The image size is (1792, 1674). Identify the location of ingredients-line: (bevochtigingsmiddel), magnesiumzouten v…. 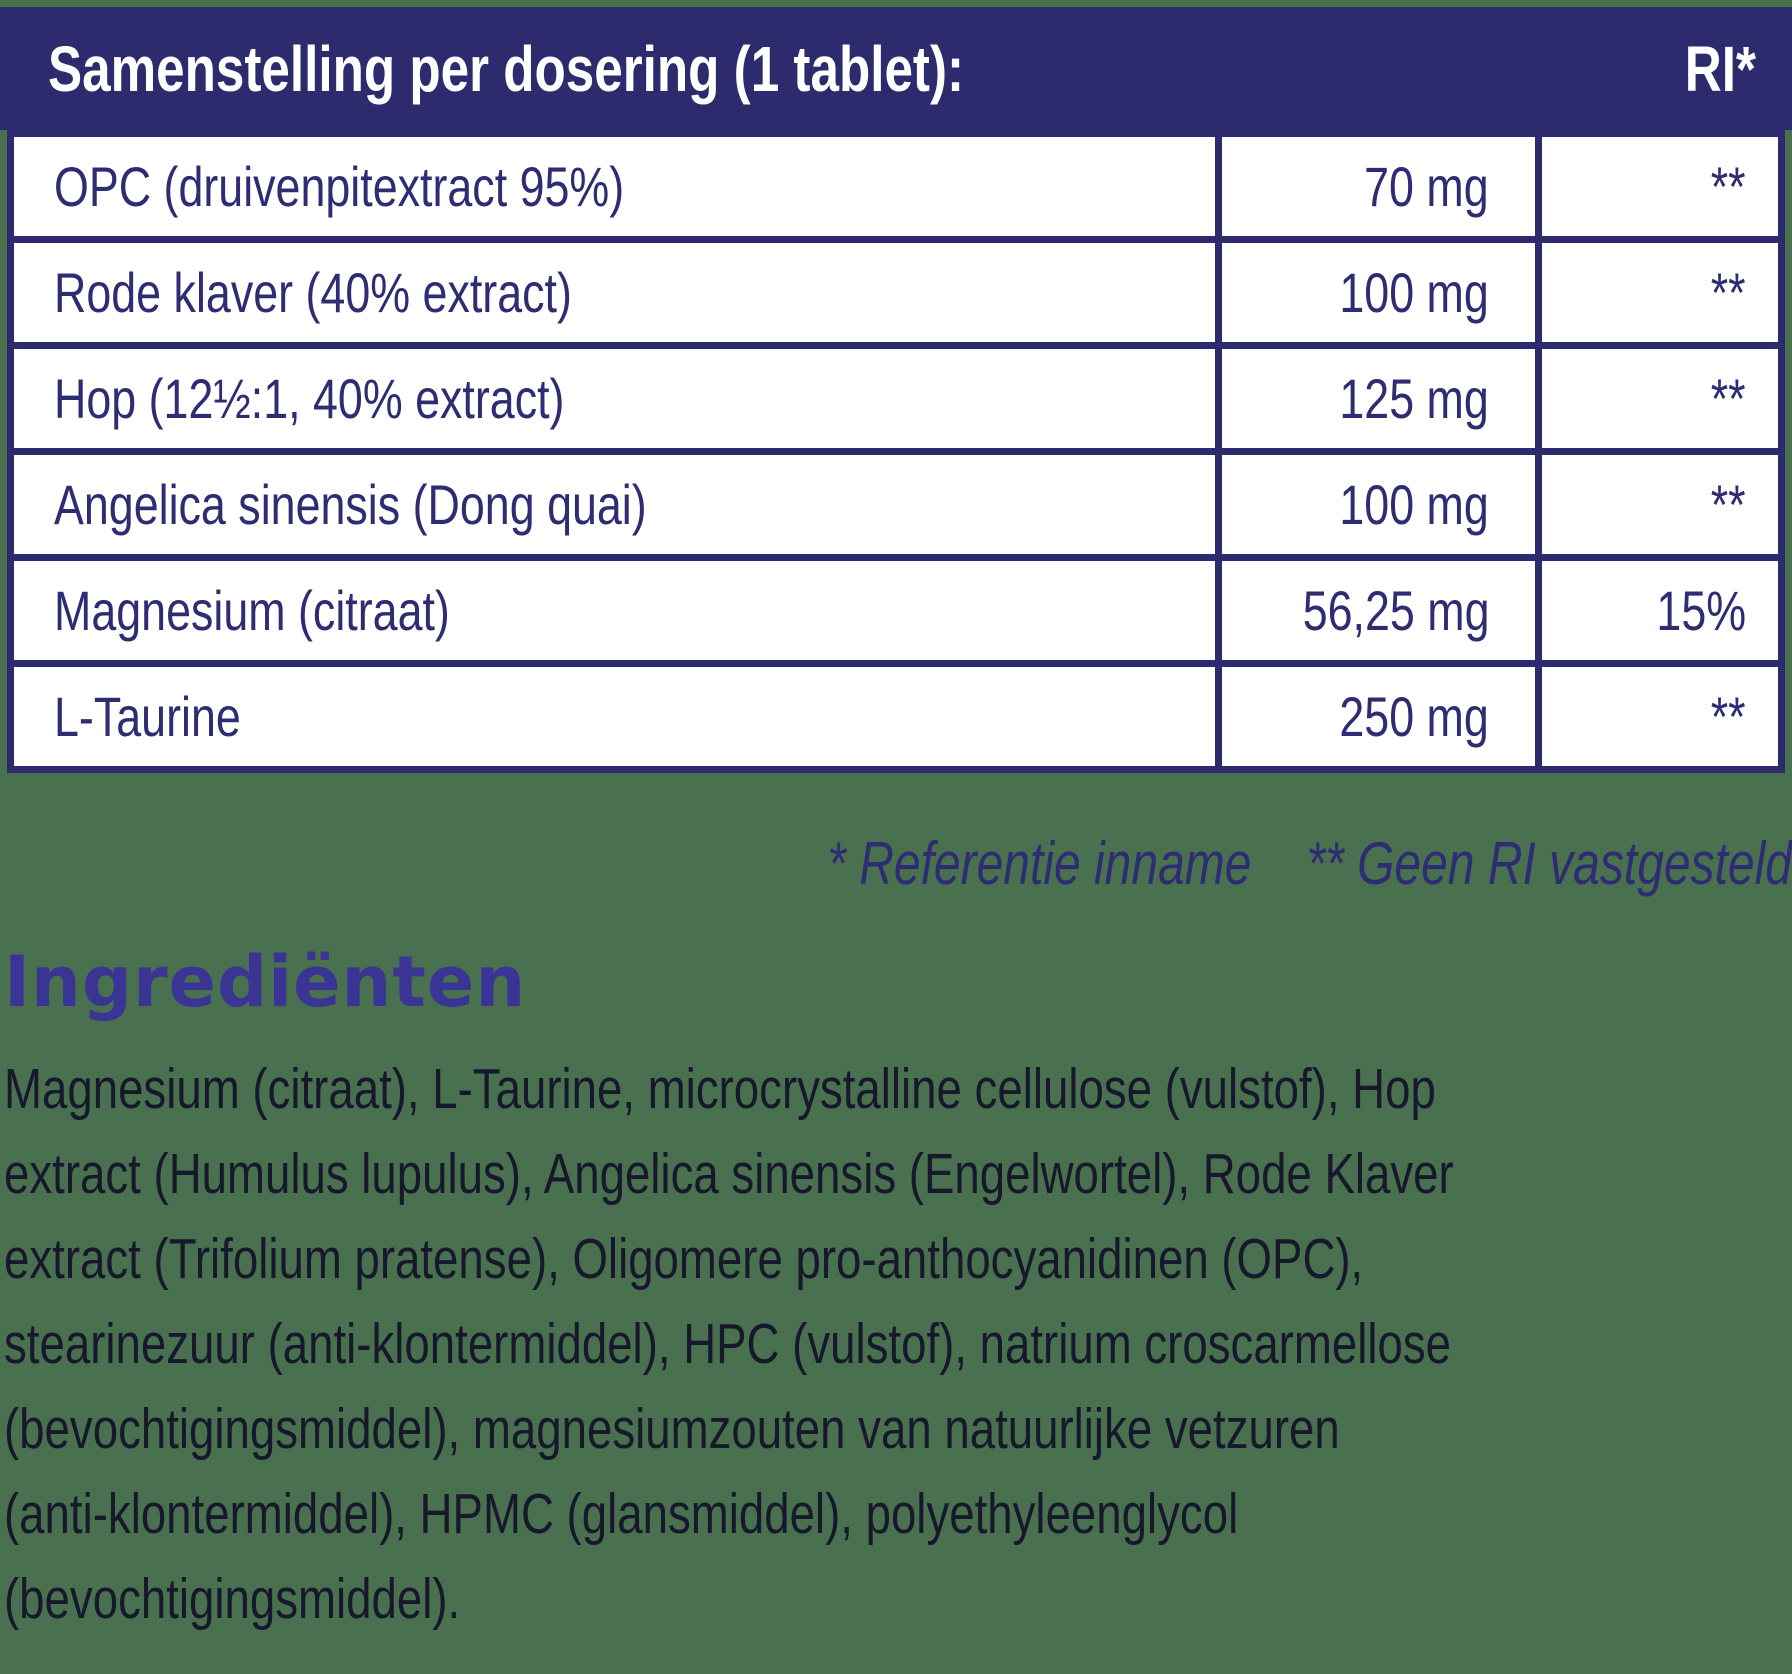
(672, 1429).